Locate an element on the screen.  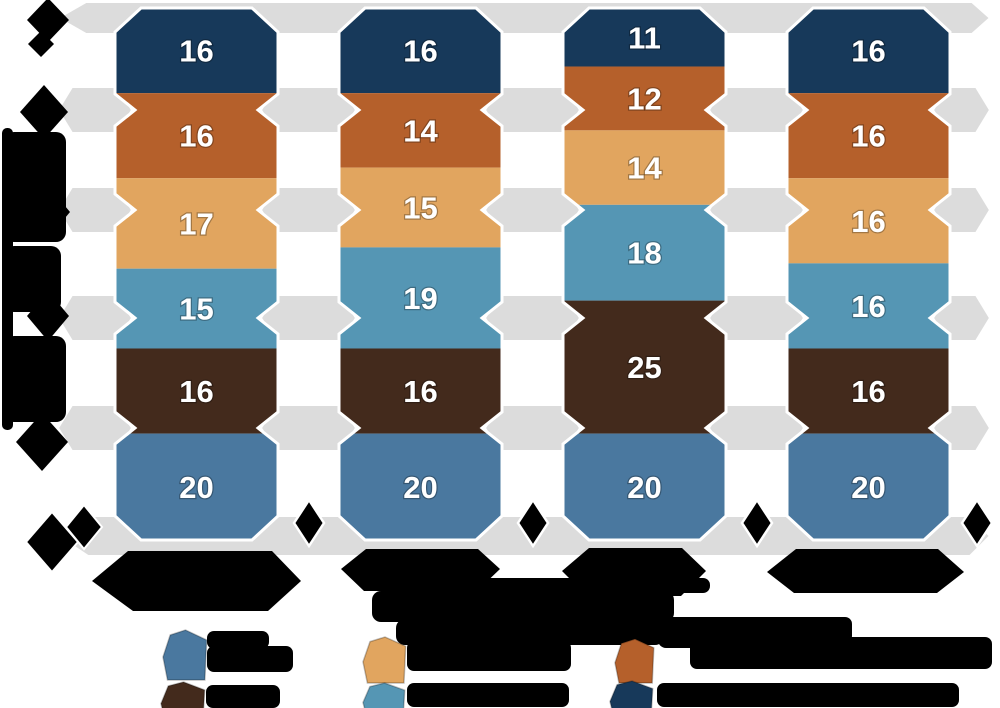
value-label: 25 is located at coordinates (644, 367).